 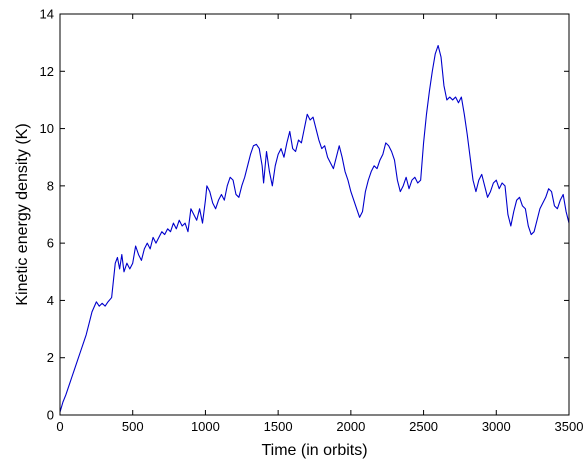 What do you see at coordinates (50, 357) in the screenshot?
I see `y-tick-label: 2` at bounding box center [50, 357].